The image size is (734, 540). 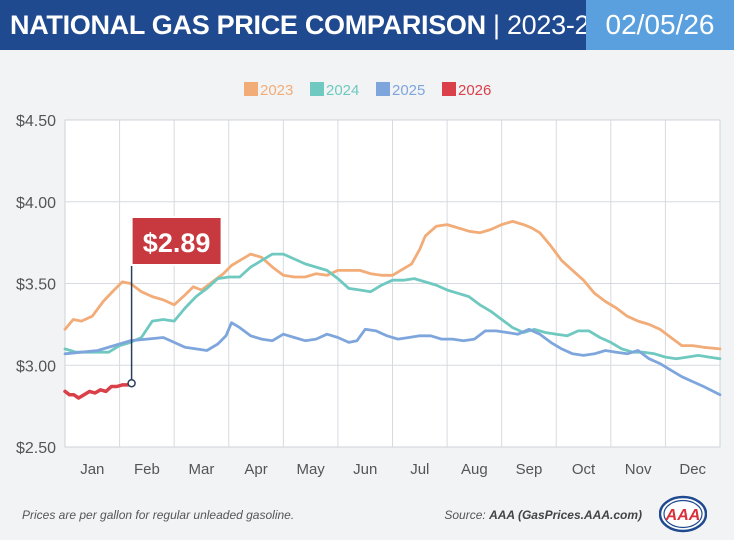 I want to click on price-callout: $2.89, so click(x=175, y=302).